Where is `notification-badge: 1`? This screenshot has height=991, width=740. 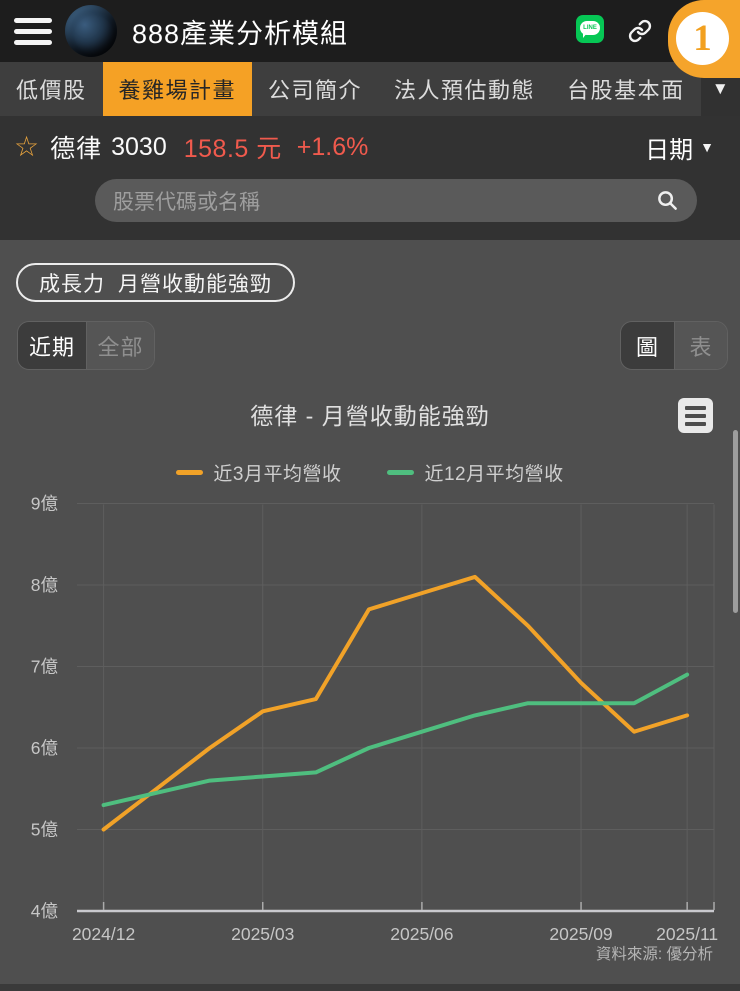 notification-badge: 1 is located at coordinates (704, 39).